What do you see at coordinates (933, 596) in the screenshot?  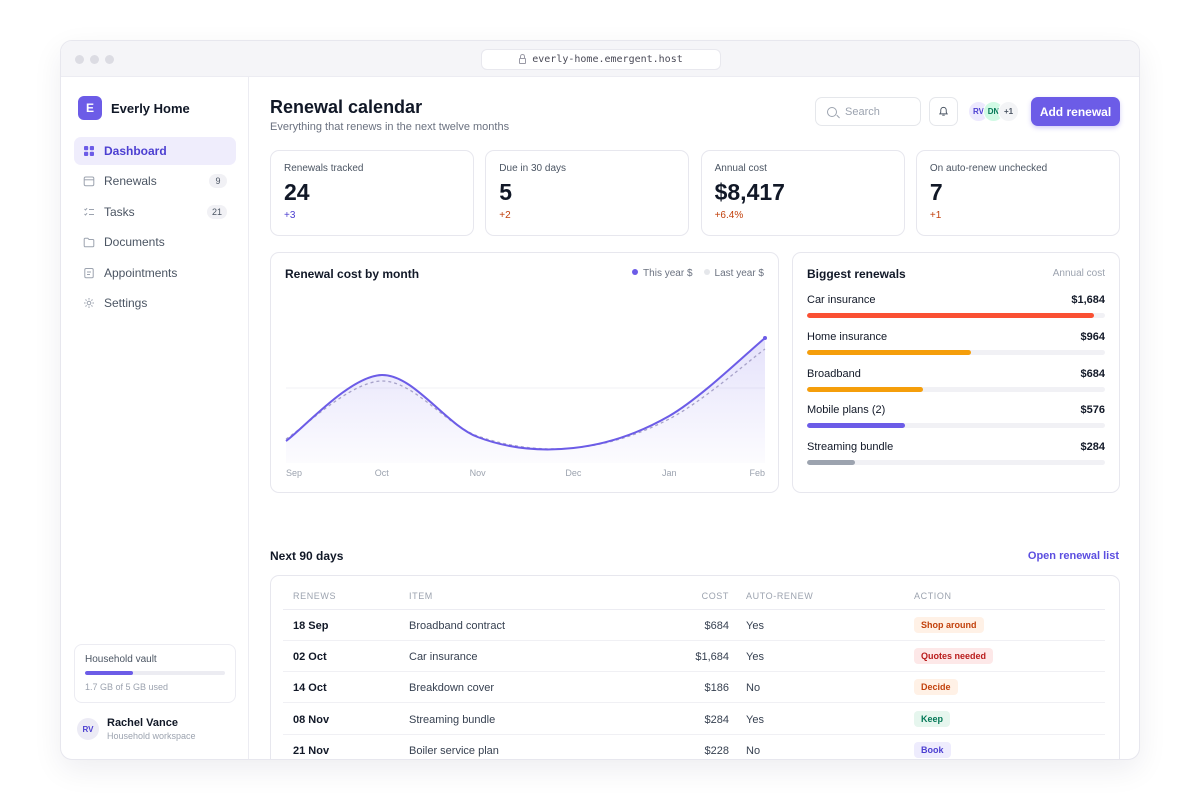 I see `column-header: ACTION` at bounding box center [933, 596].